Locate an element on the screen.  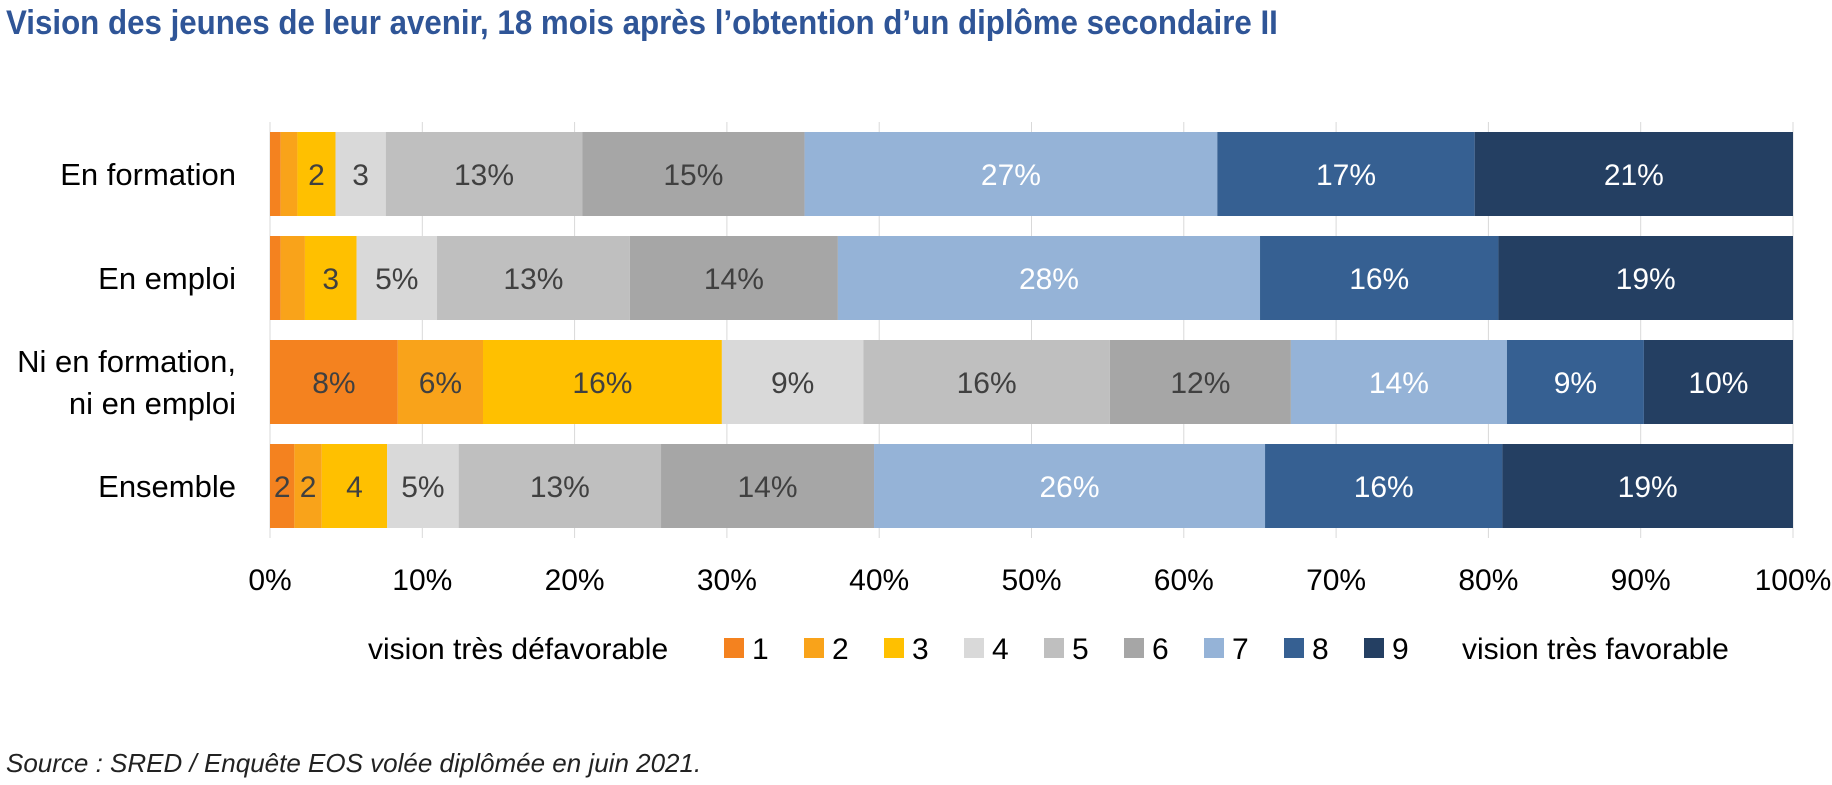
legend-label-left: vision très défavorable is located at coordinates (518, 649).